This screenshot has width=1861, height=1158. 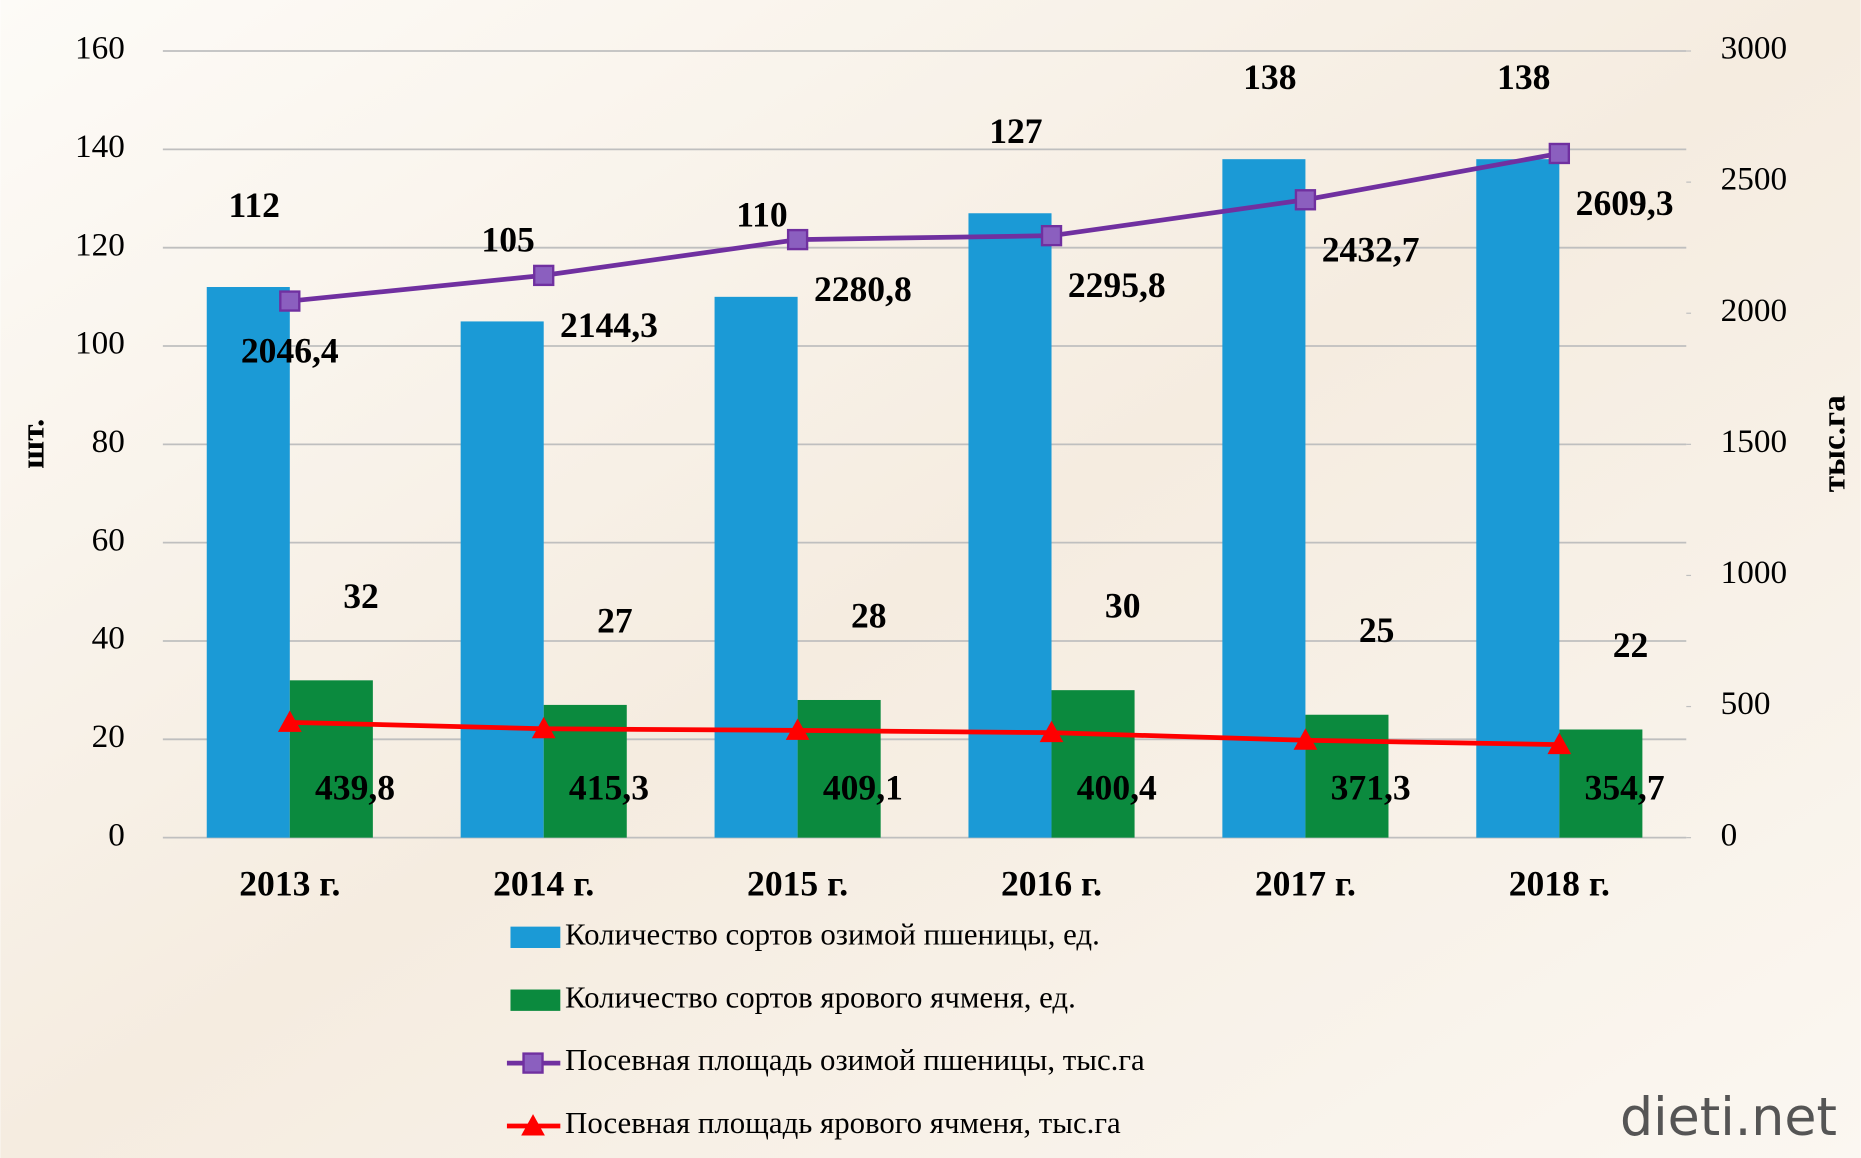 I want to click on y-axis-title: шт., so click(x=33, y=444).